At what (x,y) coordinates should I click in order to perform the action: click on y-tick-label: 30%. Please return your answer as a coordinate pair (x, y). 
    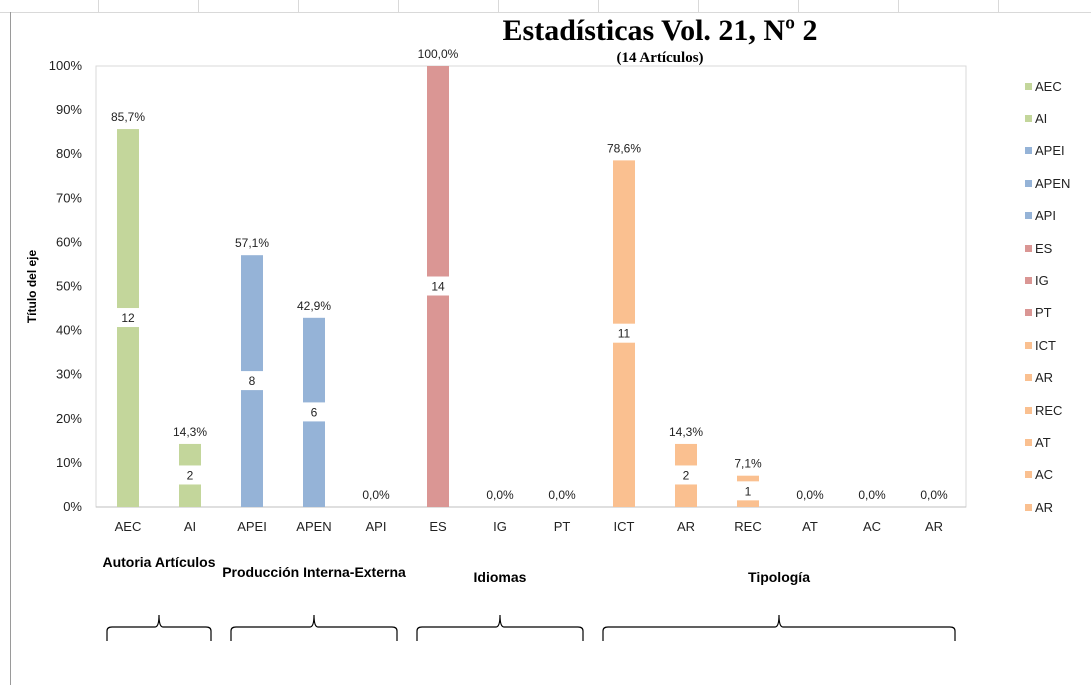
    Looking at the image, I should click on (69, 374).